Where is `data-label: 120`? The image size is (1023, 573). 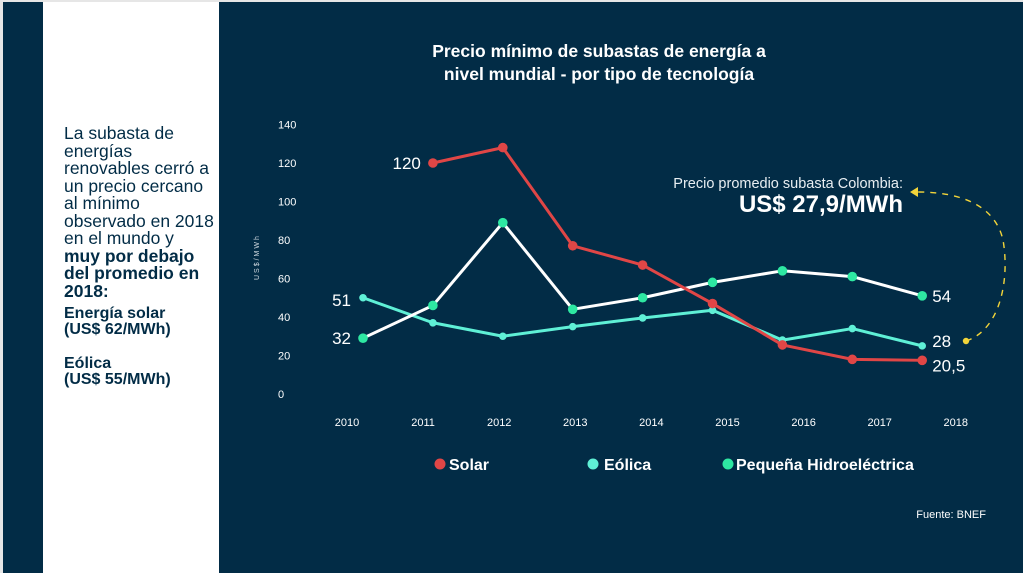 data-label: 120 is located at coordinates (407, 163).